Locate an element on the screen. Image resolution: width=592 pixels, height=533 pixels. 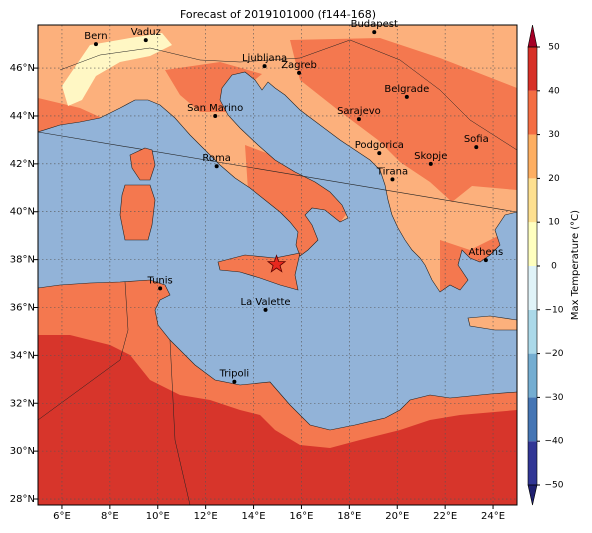
y-tick-label: 40°N is located at coordinates (22, 212).